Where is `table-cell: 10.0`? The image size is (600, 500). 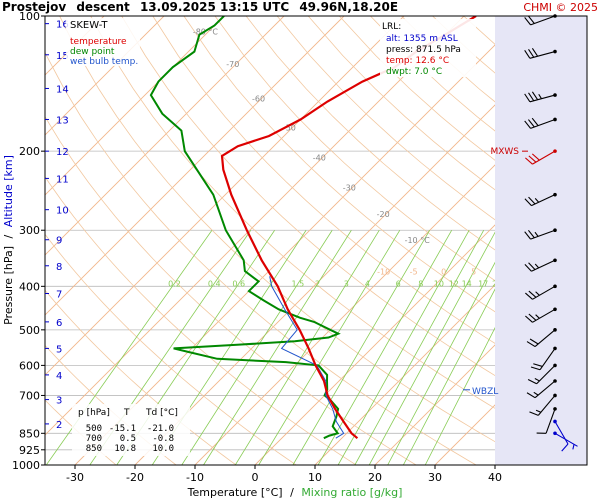 table-cell: 10.0 is located at coordinates (163, 449).